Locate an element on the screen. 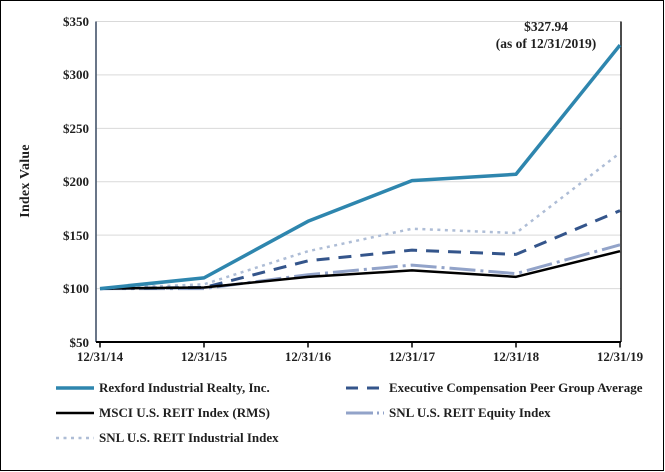  legend-label: SNL U.S. REIT Industrial Index is located at coordinates (189, 437).